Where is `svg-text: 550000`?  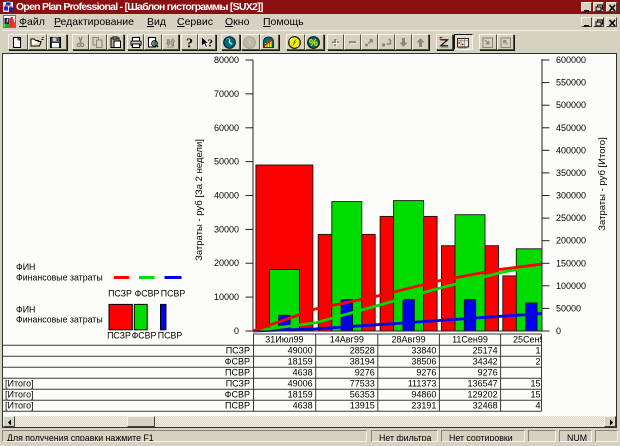
svg-text: 550000 is located at coordinates (571, 83).